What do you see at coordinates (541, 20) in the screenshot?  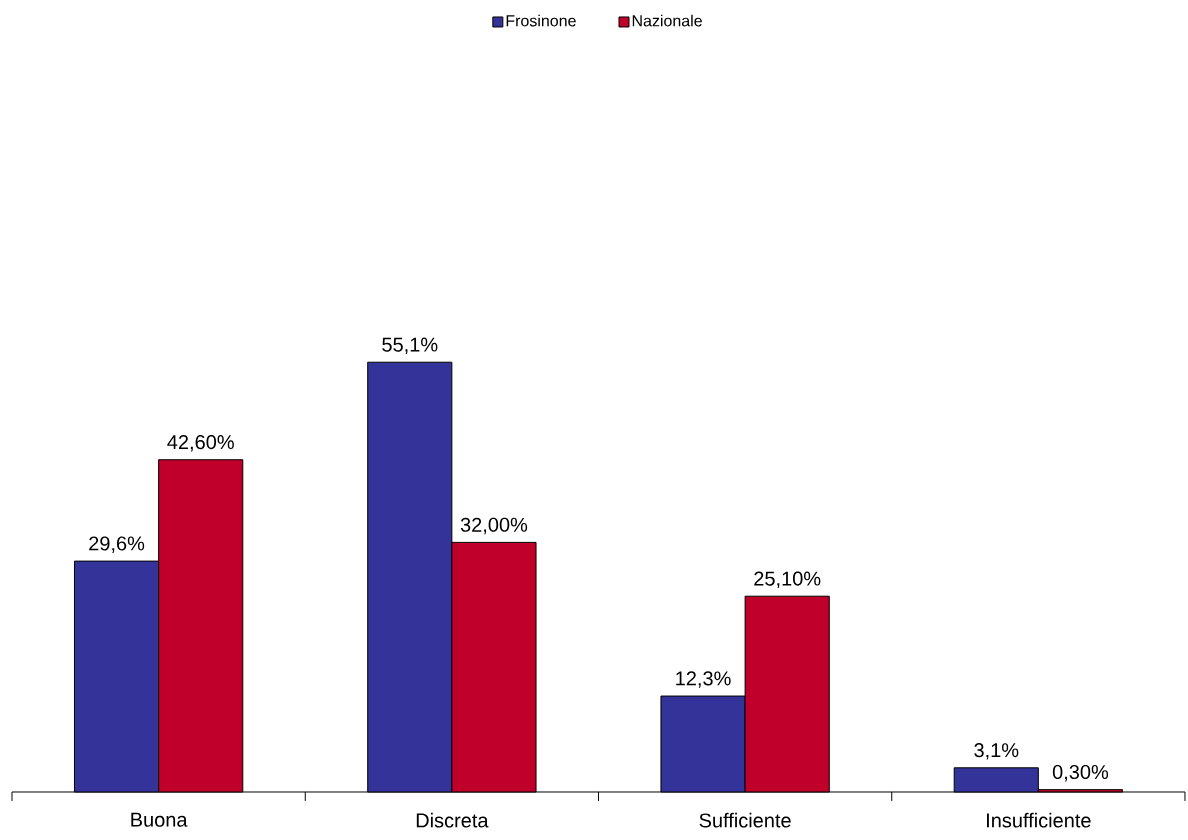 I see `legend-label: Frosinone` at bounding box center [541, 20].